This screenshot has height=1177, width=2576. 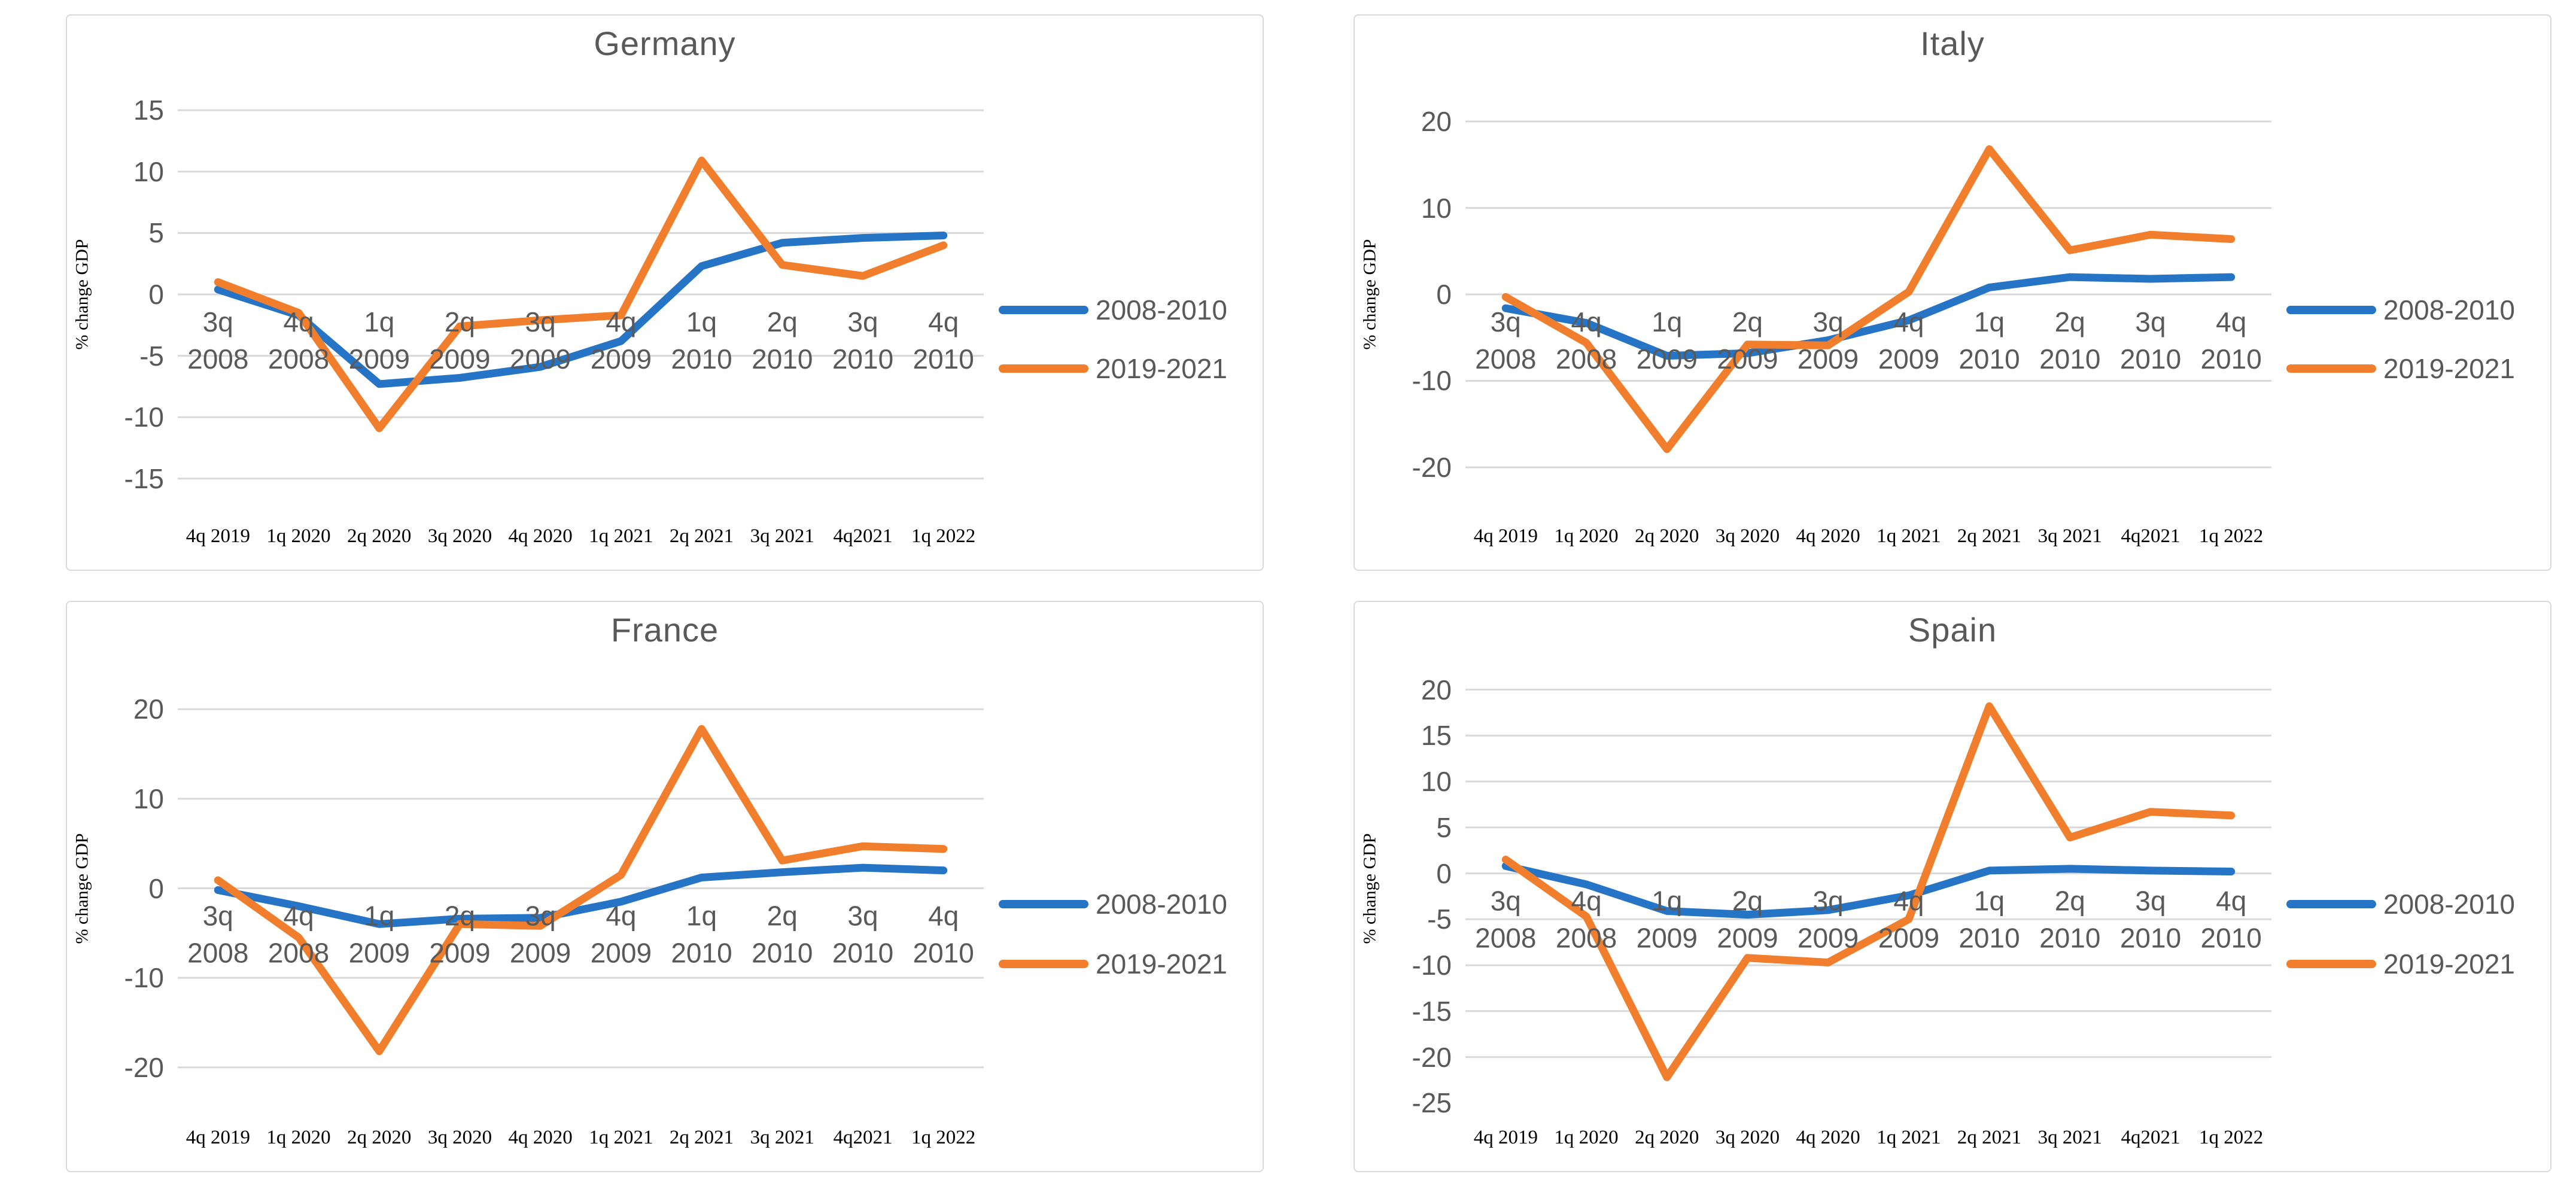 What do you see at coordinates (1909, 536) in the screenshot?
I see `secondary-category-label: 1q 2021` at bounding box center [1909, 536].